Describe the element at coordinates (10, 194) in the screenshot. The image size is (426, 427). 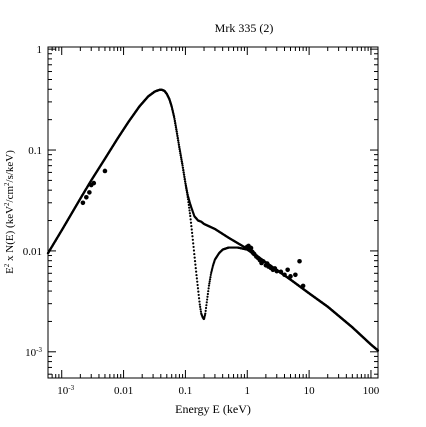
I see `y-axis-label-cm: /cm` at that location.